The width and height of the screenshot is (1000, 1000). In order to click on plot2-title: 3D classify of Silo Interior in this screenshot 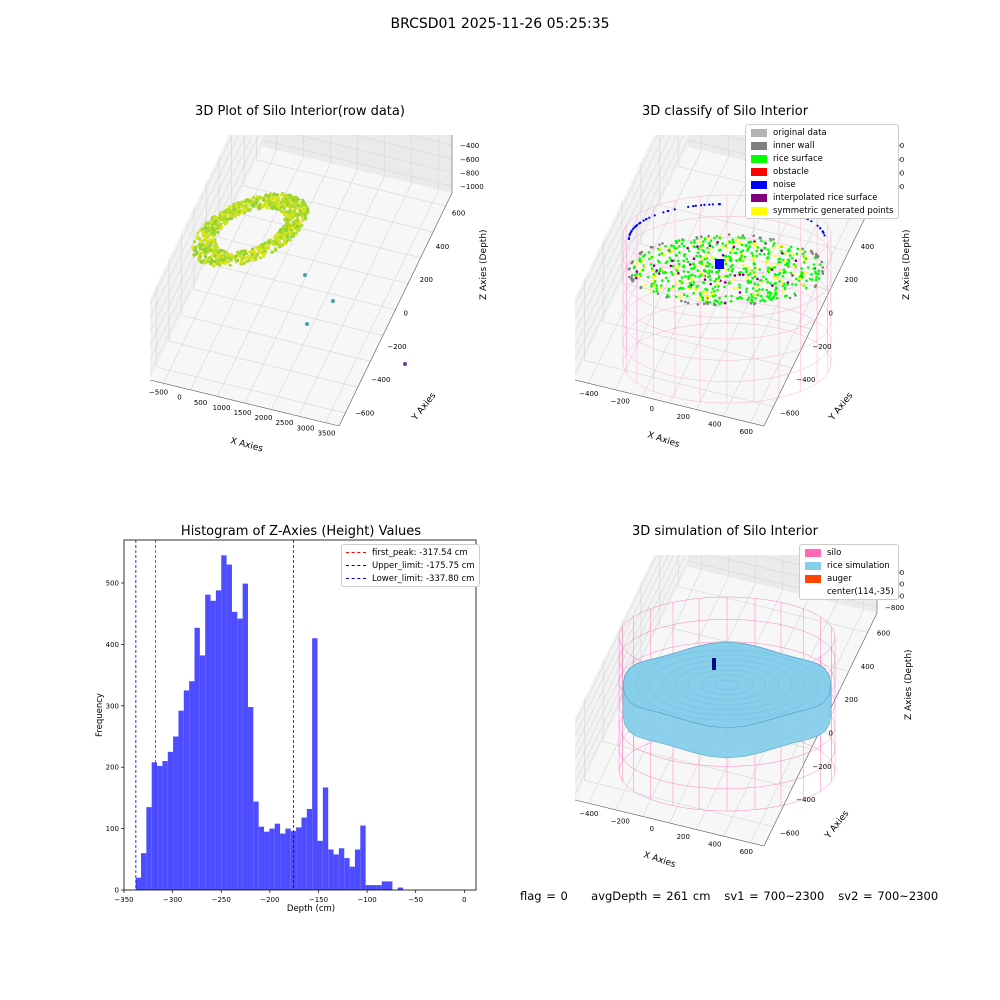, I will do `click(725, 111)`.